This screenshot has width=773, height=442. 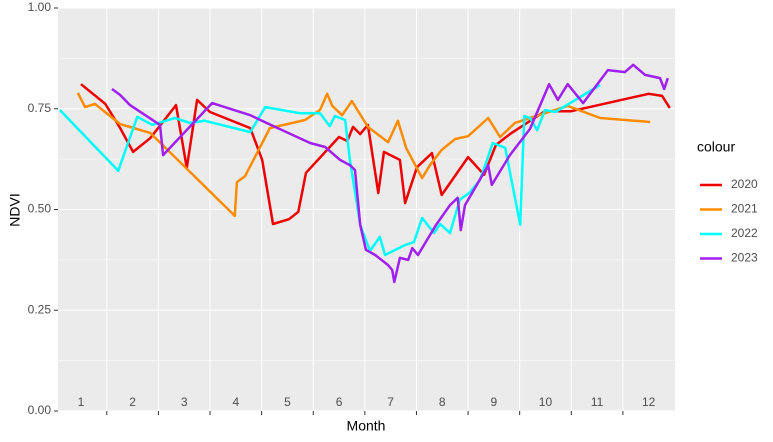 I want to click on x-tick-label: 11, so click(x=597, y=402).